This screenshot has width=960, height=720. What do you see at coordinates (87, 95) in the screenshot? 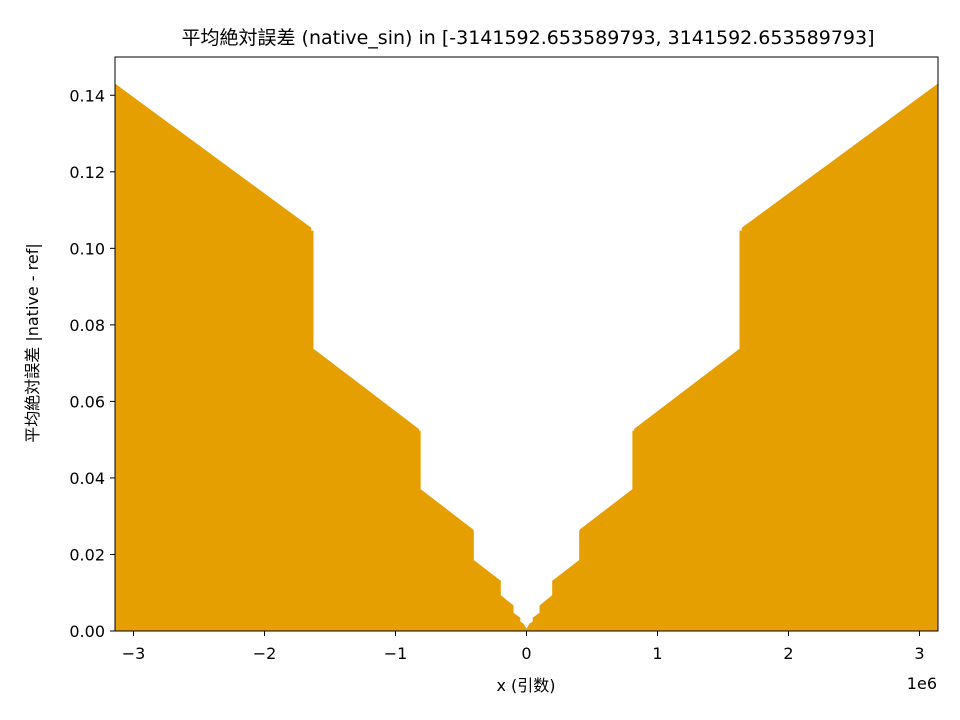
I see `y-tick-label: 0.14` at bounding box center [87, 95].